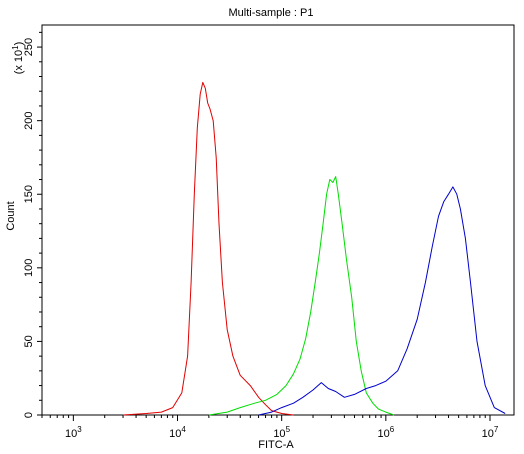  What do you see at coordinates (271, 13) in the screenshot?
I see `chart-title: Multi-sample : P1` at bounding box center [271, 13].